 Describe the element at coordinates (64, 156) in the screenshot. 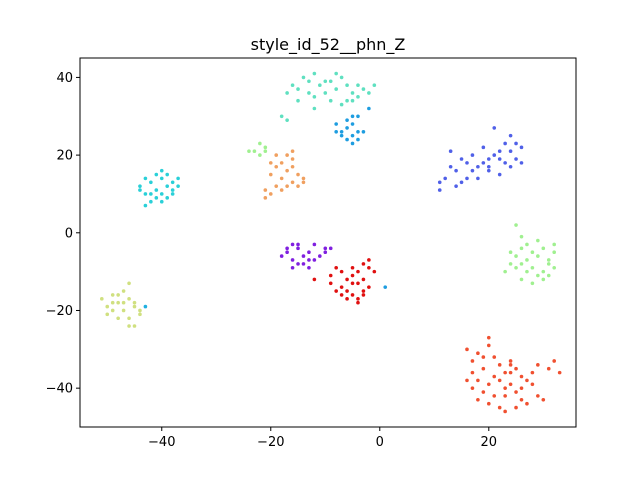

I see `y-tick-label: 20` at that location.